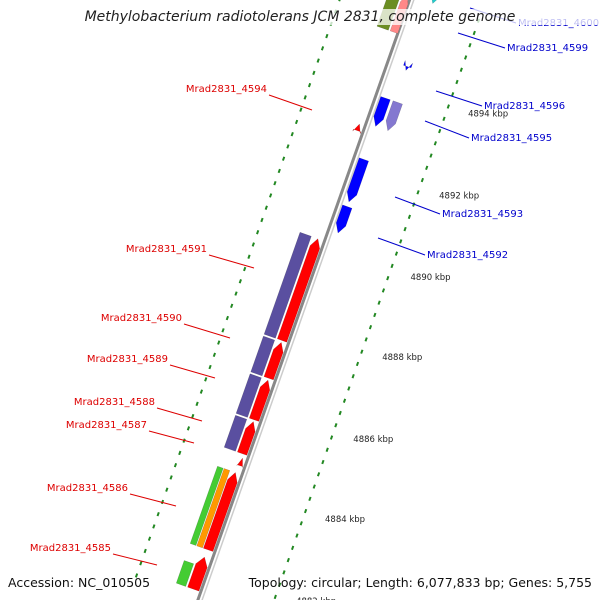 Image resolution: width=600 pixels, height=600 pixels. What do you see at coordinates (345, 520) in the screenshot?
I see `kbp-tick-label: 4884 kbp` at bounding box center [345, 520].